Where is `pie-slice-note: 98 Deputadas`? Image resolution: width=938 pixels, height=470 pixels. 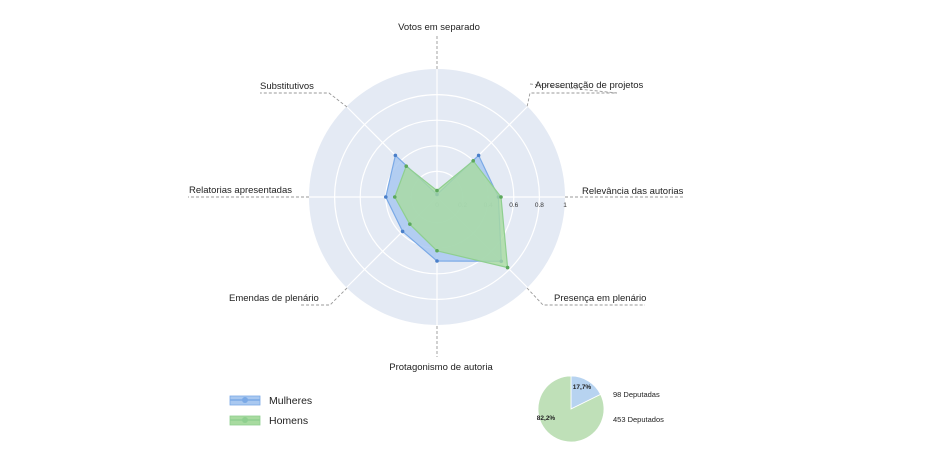
pie-slice-note: 98 Deputadas is located at coordinates (636, 394).